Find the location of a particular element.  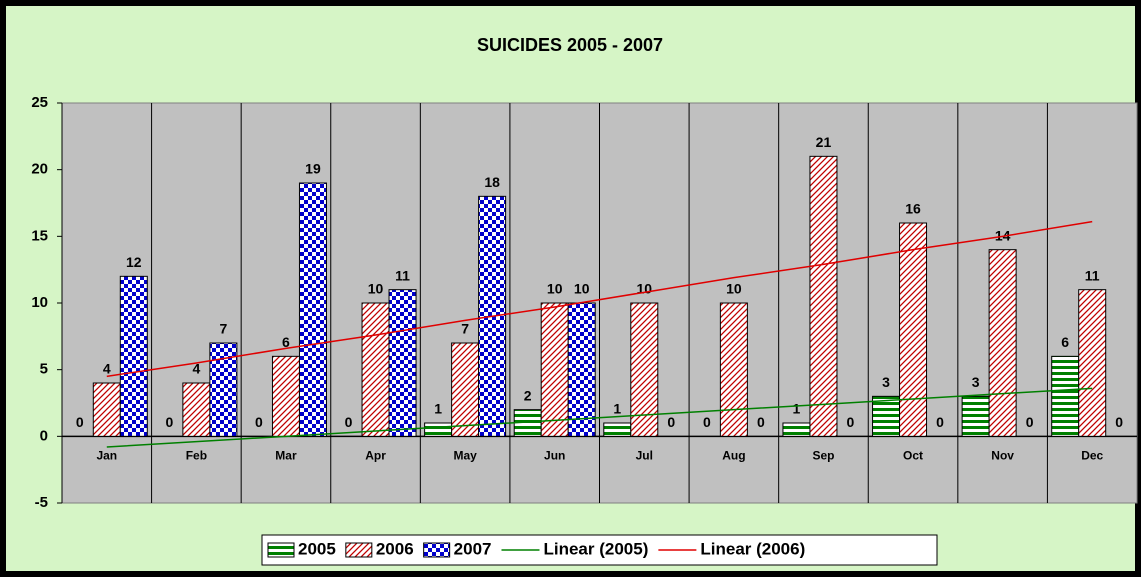

chart-title: SUICIDES 2005 - 2007 is located at coordinates (570, 45).